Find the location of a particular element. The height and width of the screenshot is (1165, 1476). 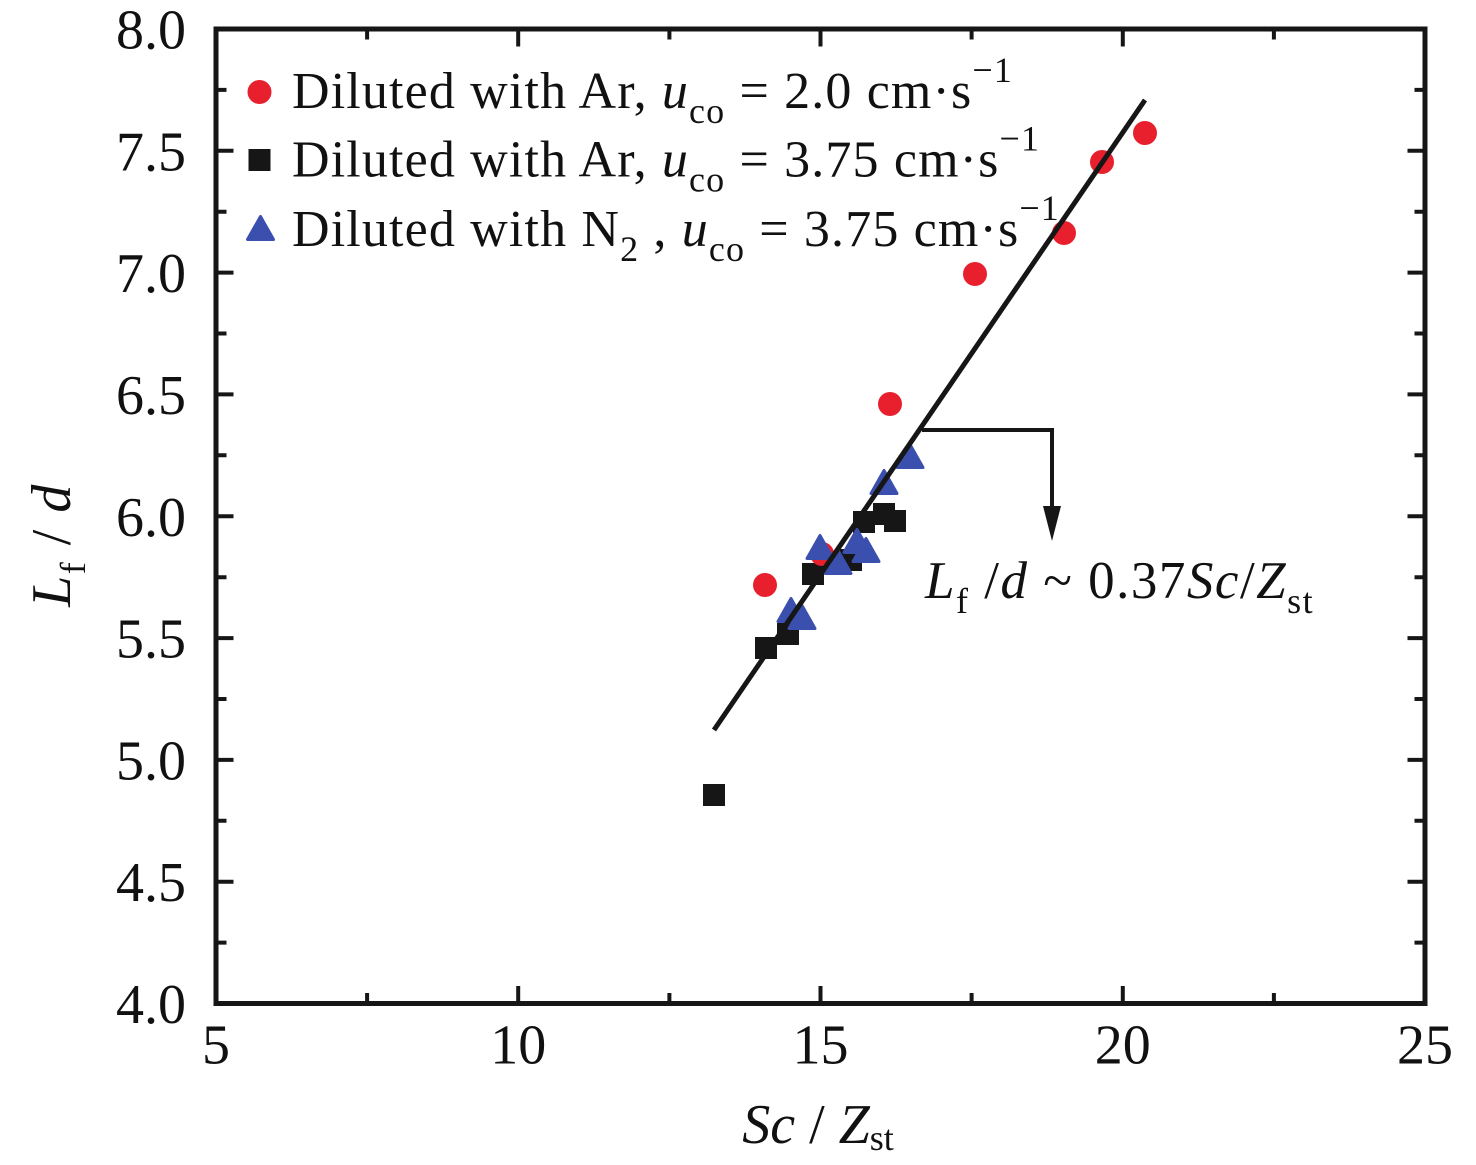

svg-text: 4.5 is located at coordinates (151, 883).